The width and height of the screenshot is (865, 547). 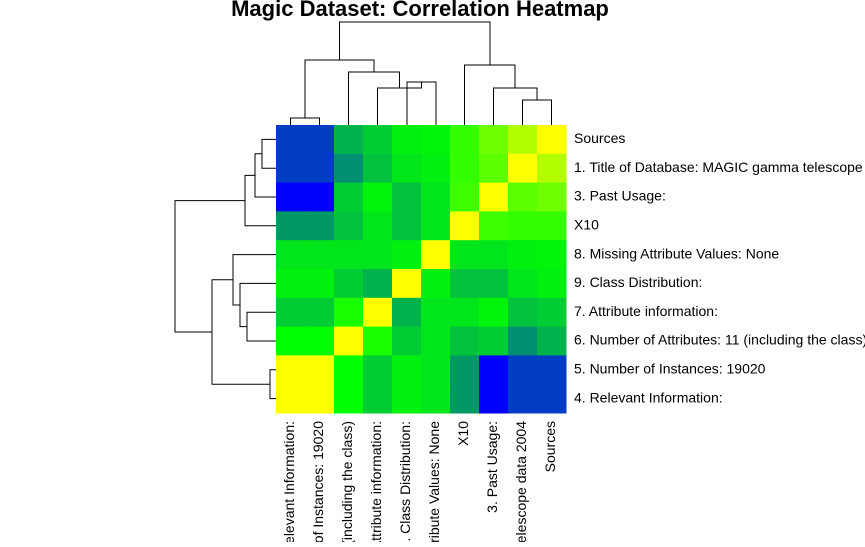 I want to click on column-label: 9. Class Distribution:, so click(x=405, y=481).